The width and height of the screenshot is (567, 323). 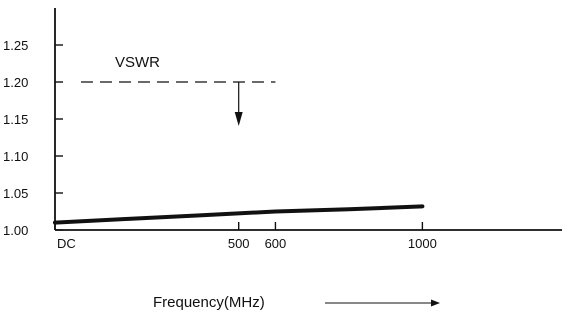 I want to click on x-axis-title-arrow-head, so click(x=435, y=303).